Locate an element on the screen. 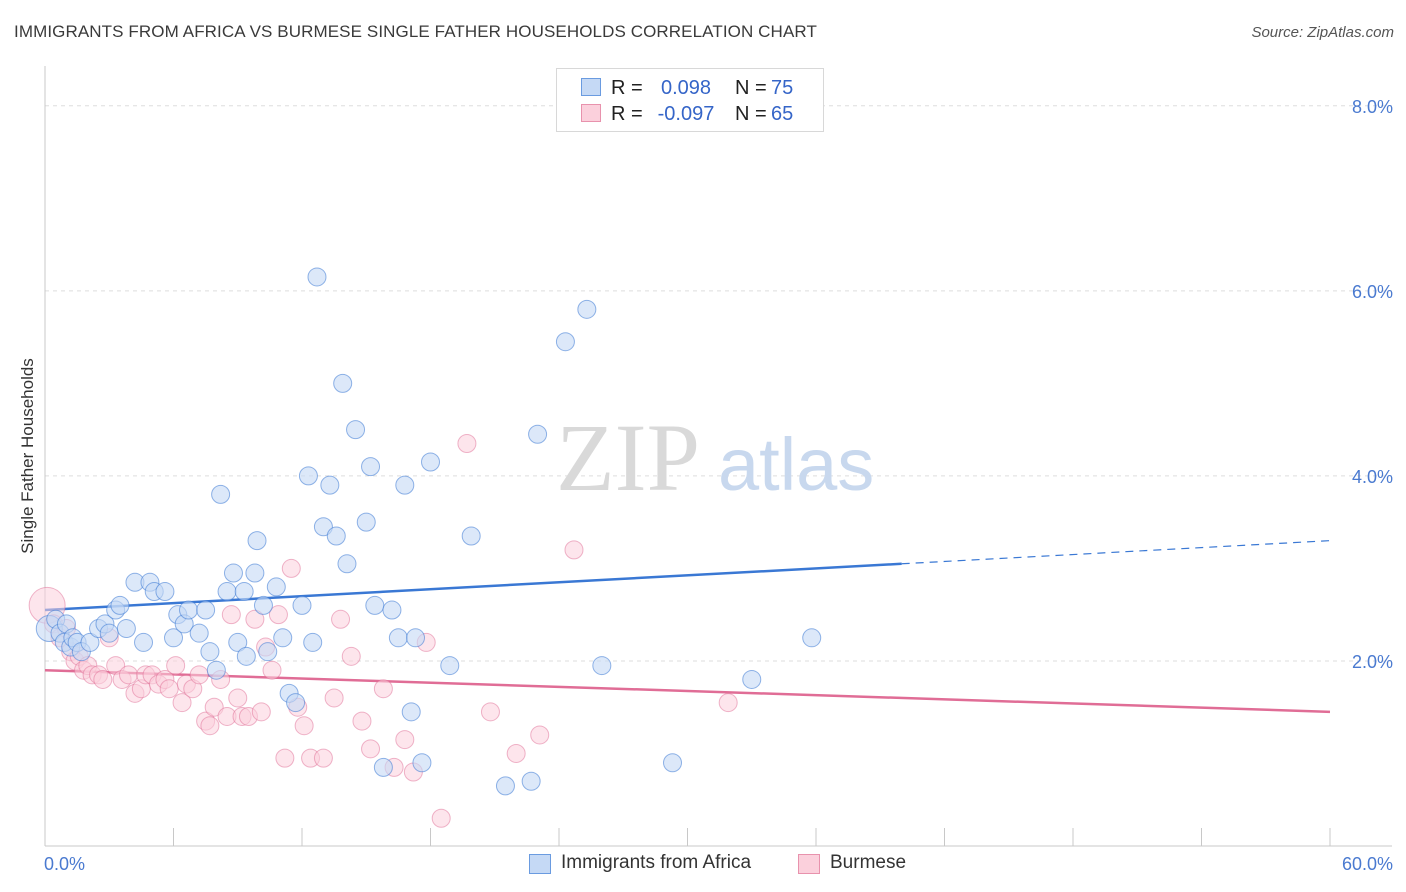 This screenshot has height=892, width=1406. africa-trendline-extension is located at coordinates (1116, 552).